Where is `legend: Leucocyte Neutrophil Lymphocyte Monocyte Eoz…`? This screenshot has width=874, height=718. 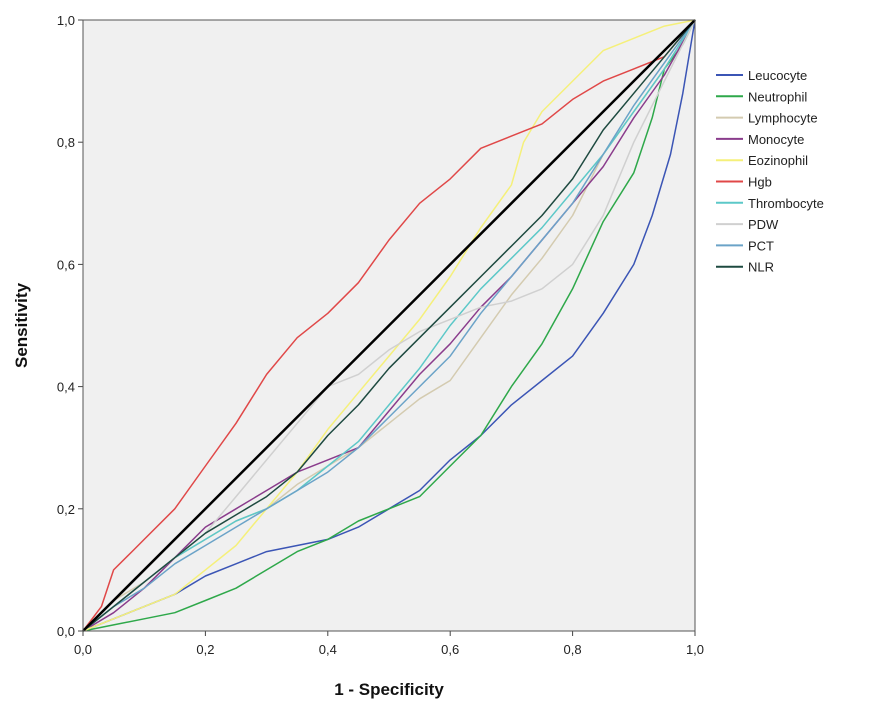
legend: Leucocyte Neutrophil Lymphocyte Monocyte Eoz… is located at coordinates (770, 171).